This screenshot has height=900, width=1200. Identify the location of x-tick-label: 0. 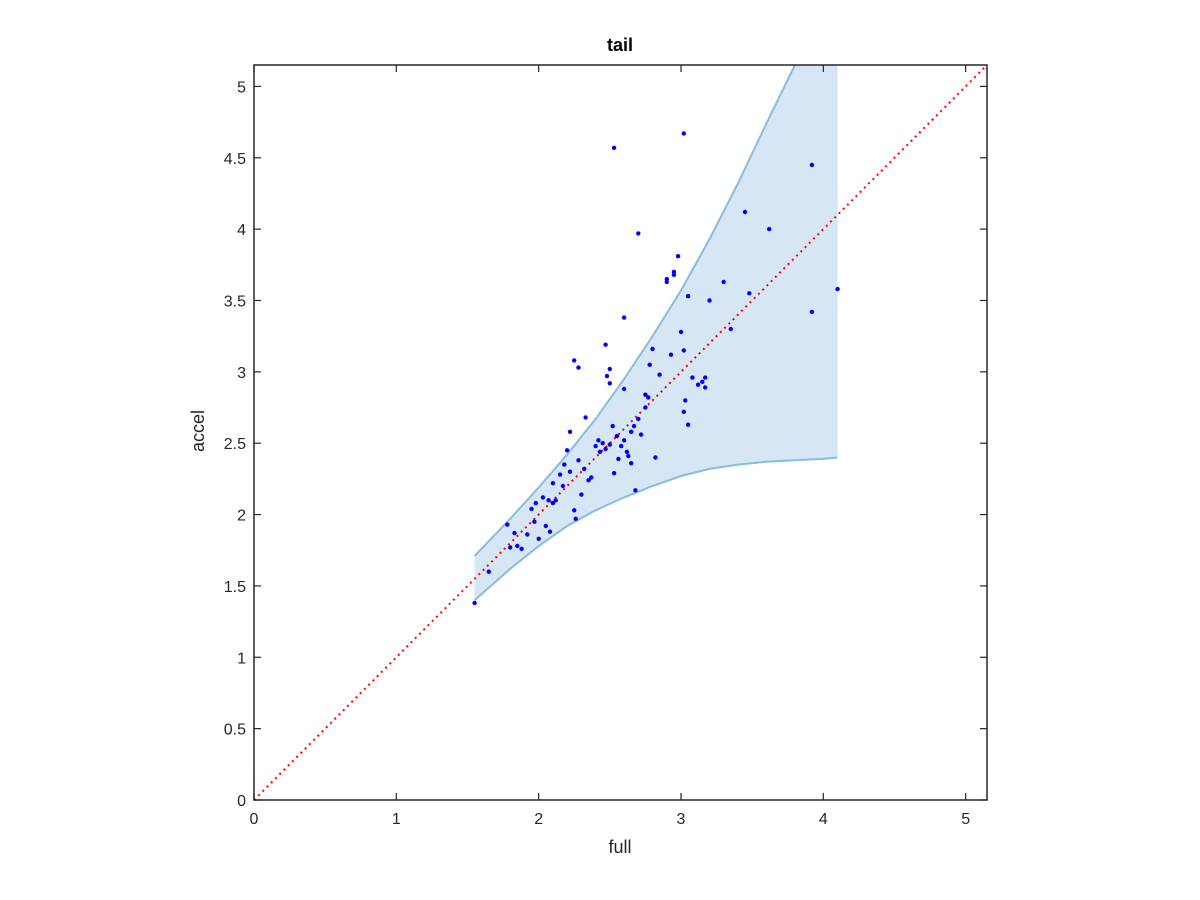
(254, 819).